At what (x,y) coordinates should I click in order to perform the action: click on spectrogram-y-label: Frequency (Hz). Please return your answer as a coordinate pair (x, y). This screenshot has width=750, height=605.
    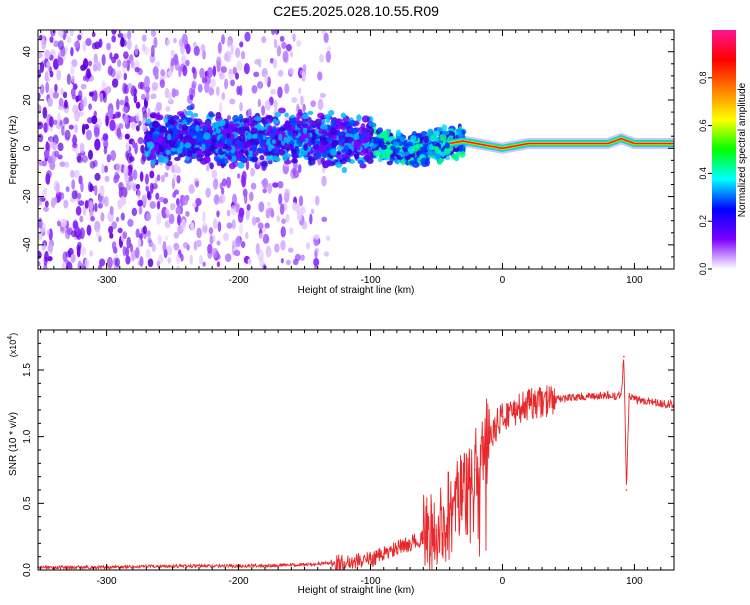
    Looking at the image, I should click on (13, 150).